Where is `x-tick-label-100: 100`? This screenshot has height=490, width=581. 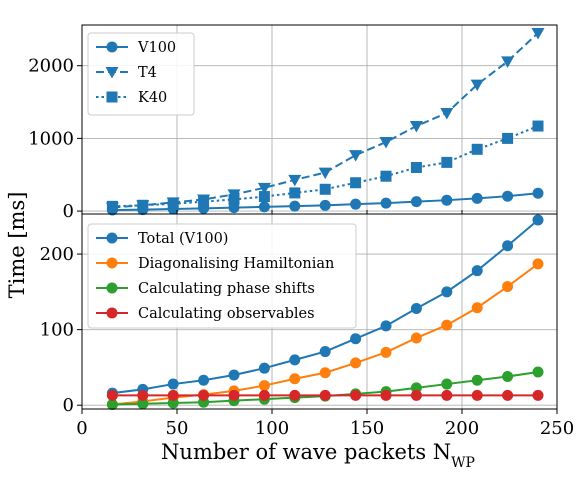
x-tick-label-100: 100 is located at coordinates (272, 428).